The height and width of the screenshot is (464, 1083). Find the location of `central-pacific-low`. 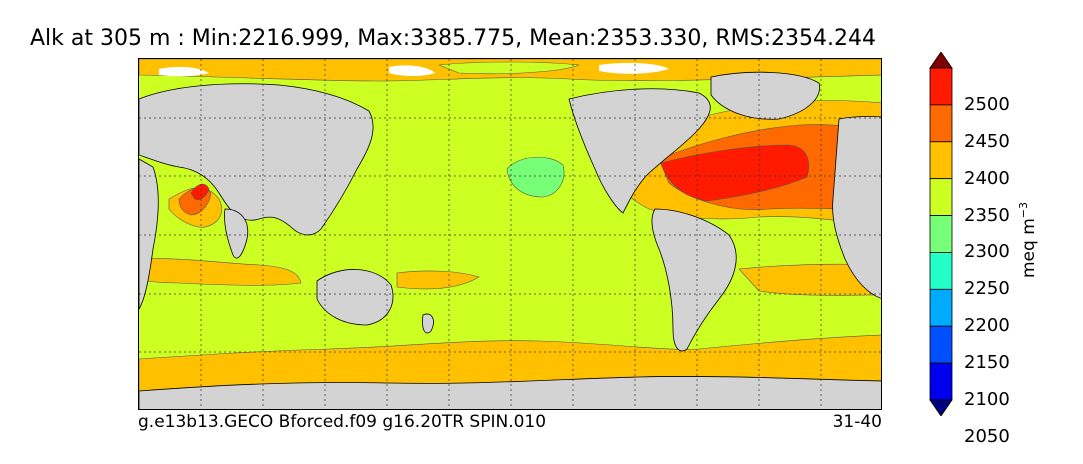

central-pacific-low is located at coordinates (535, 177).